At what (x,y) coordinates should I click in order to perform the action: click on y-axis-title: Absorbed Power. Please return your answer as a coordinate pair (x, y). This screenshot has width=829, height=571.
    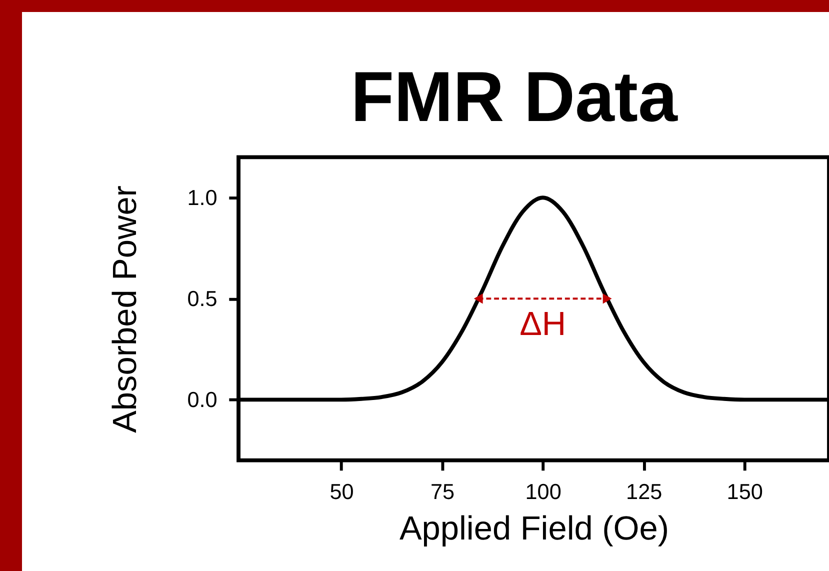
    Looking at the image, I should click on (125, 309).